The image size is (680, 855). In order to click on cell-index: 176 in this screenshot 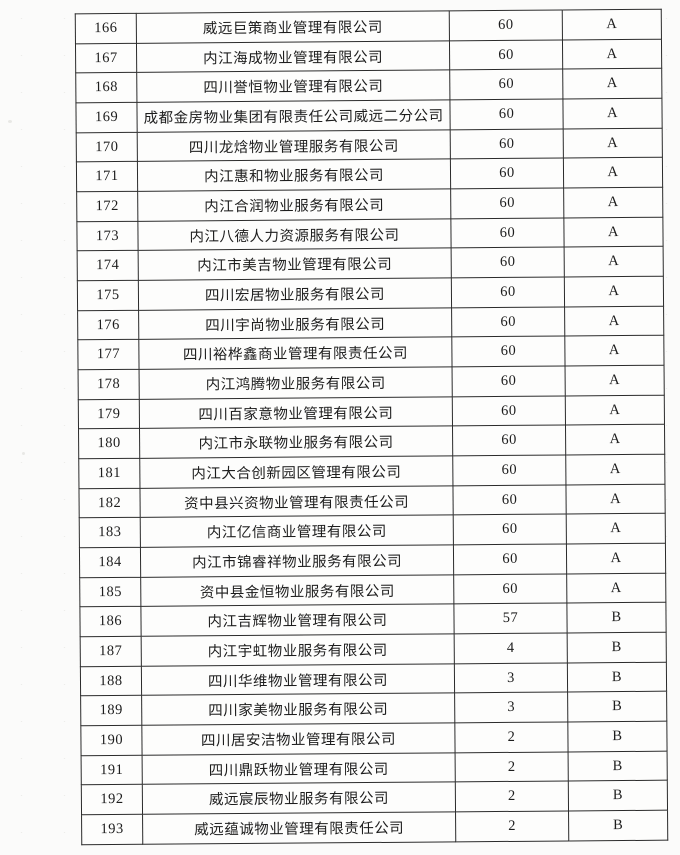, I will do `click(108, 325)`.